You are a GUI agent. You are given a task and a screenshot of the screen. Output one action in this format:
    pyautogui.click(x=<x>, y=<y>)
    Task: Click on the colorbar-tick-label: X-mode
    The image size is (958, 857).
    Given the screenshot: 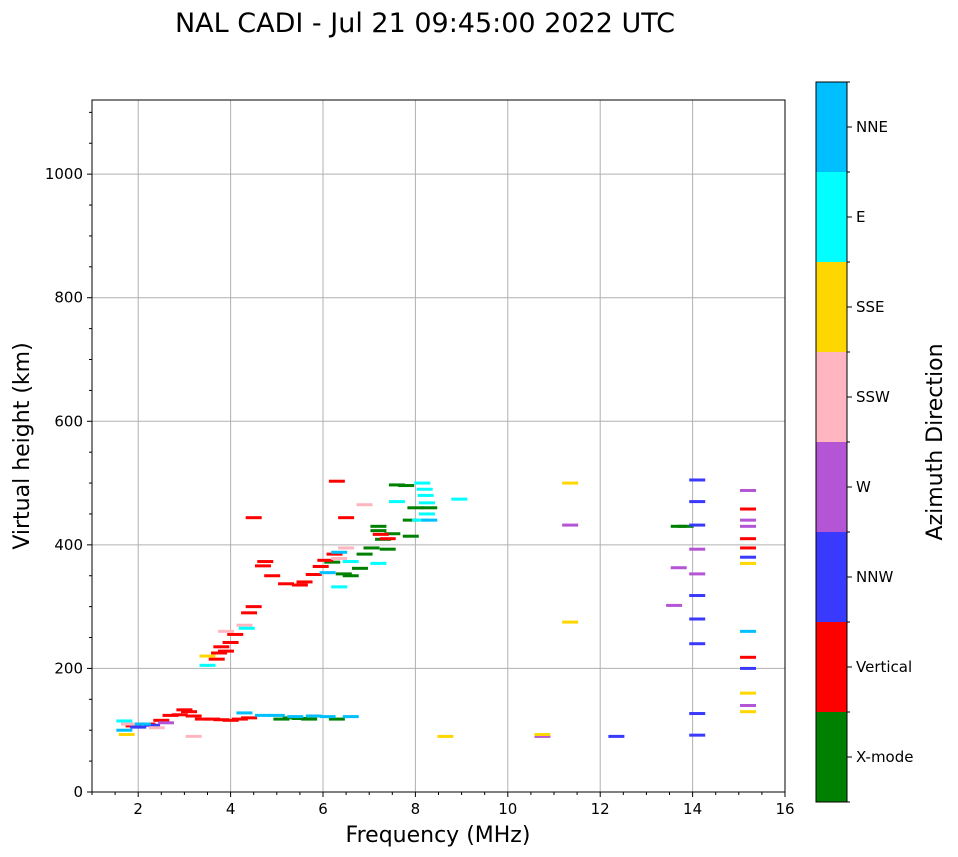 What is the action you would take?
    pyautogui.click(x=884, y=757)
    